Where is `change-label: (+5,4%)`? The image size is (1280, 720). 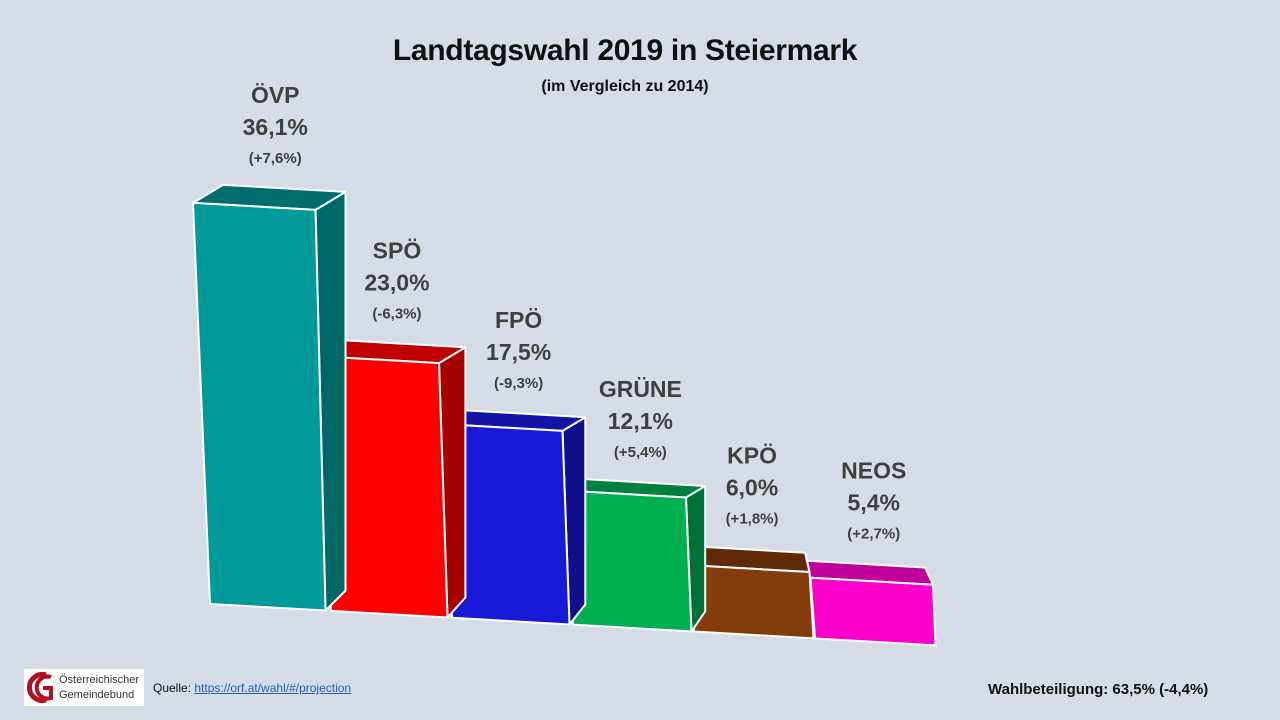 change-label: (+5,4%) is located at coordinates (640, 452).